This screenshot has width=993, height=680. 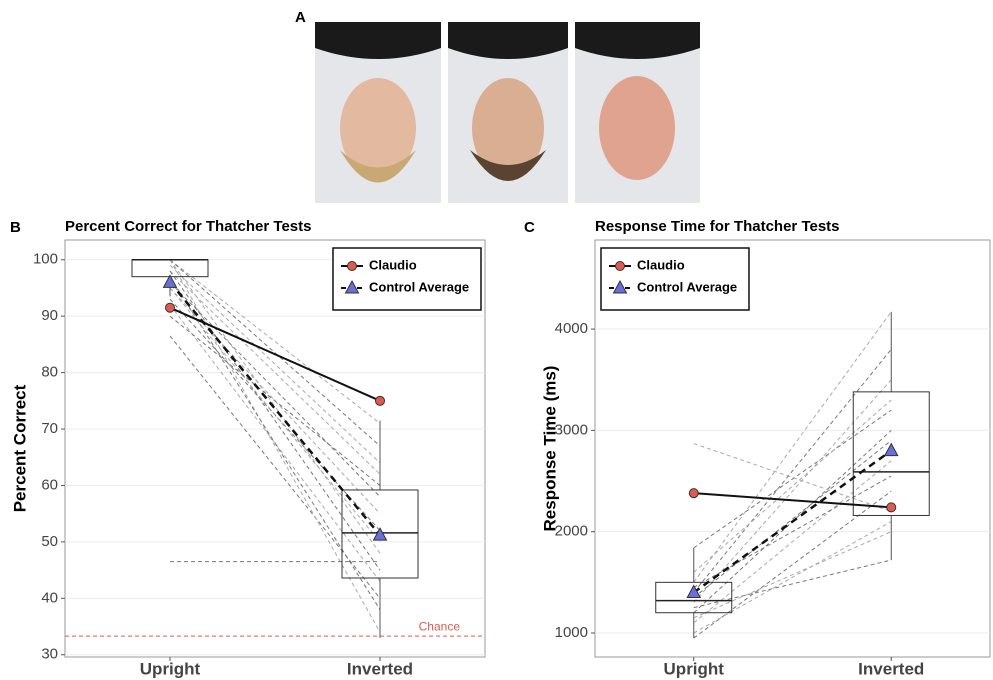 I want to click on face-photos, so click(x=507, y=112).